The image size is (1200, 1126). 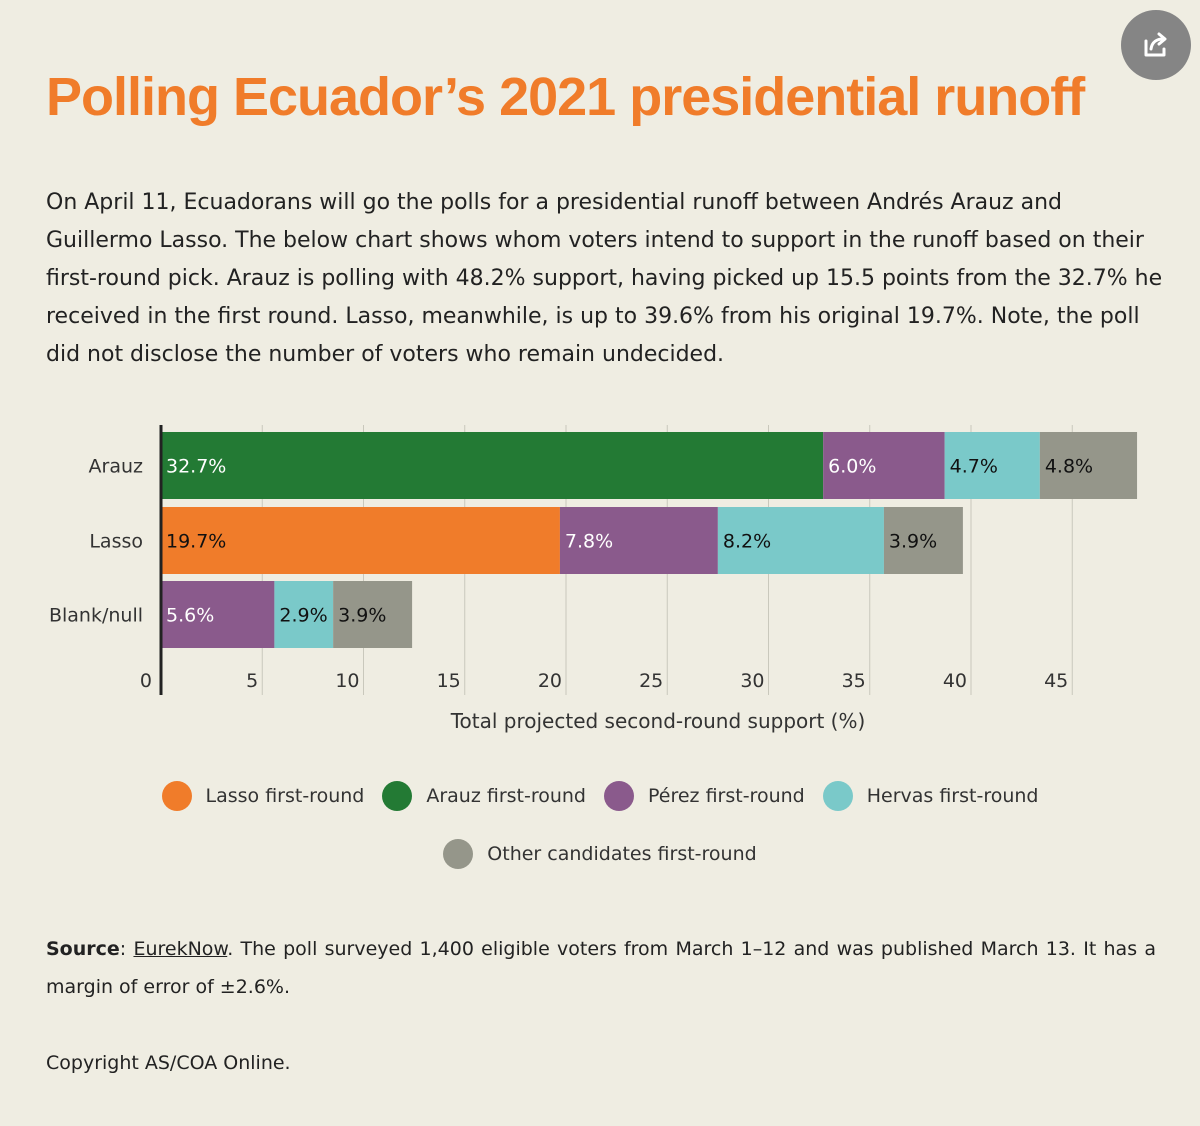 I want to click on data-label: 19.7%, so click(x=196, y=542).